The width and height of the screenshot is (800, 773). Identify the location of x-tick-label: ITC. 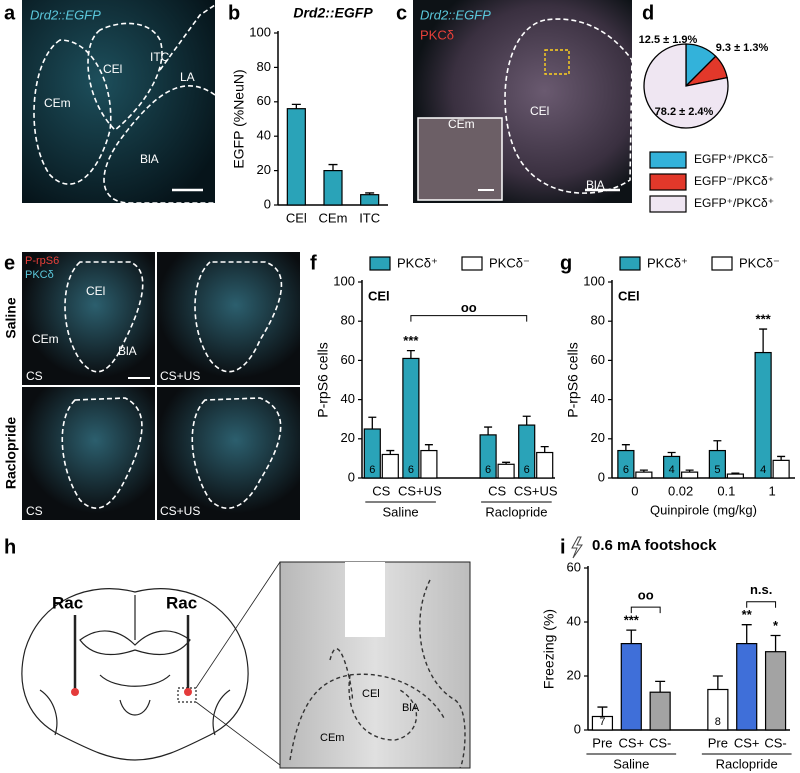
(369, 217).